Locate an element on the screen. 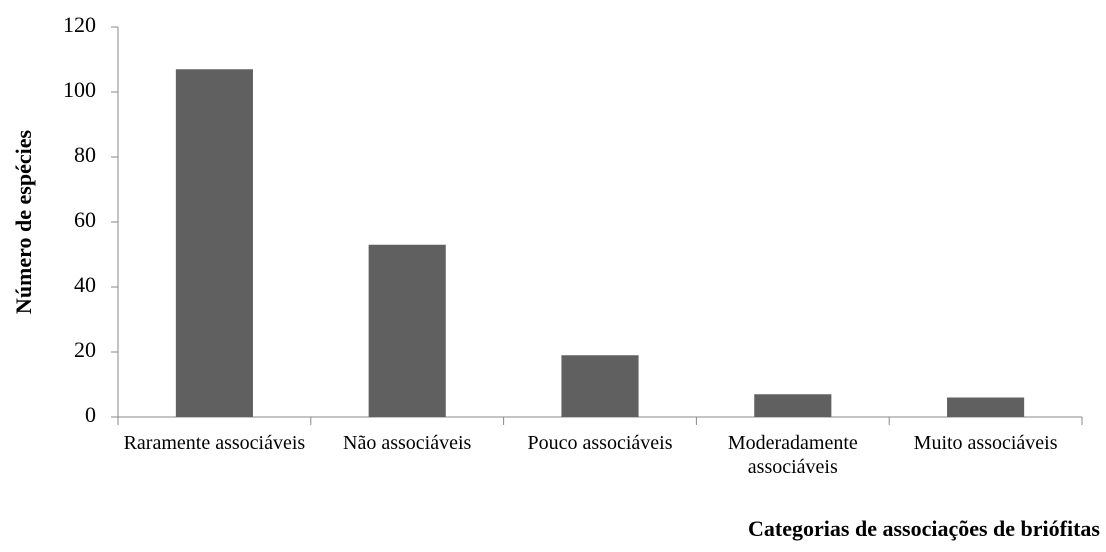 This screenshot has height=552, width=1106. x-tick-label: Pouco associáveis is located at coordinates (600, 443).